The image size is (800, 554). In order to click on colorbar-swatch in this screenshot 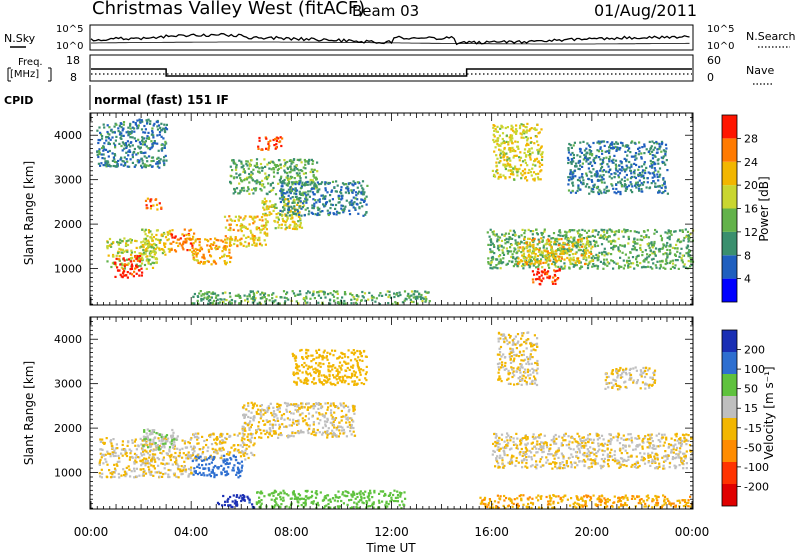, I will do `click(729, 197)`.